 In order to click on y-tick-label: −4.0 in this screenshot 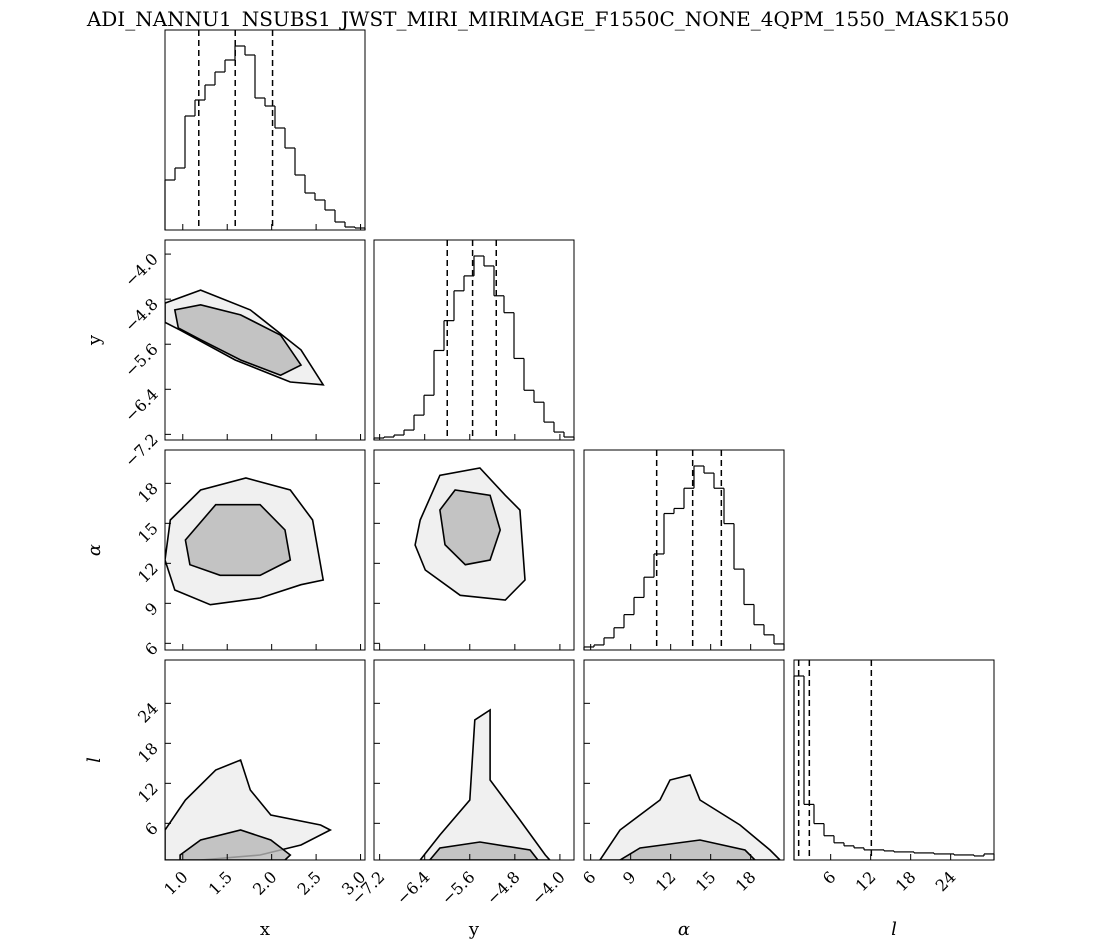, I will do `click(141, 269)`.